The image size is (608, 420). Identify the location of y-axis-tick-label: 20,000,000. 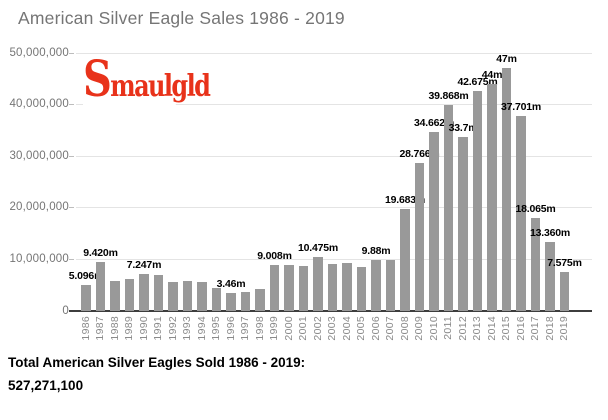
(39, 207).